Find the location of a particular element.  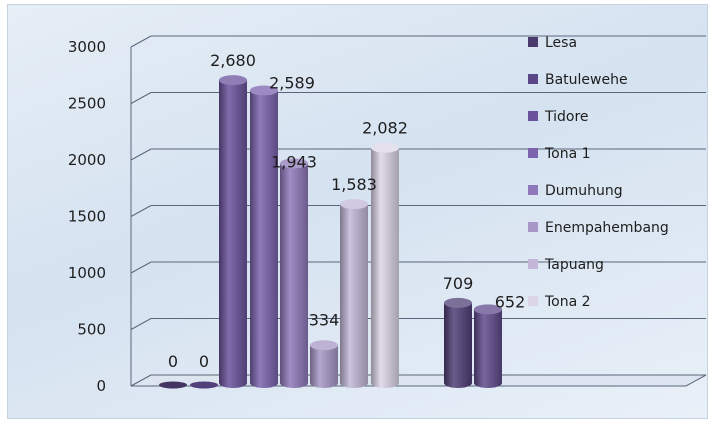

legend-label: Tapuang is located at coordinates (574, 265).